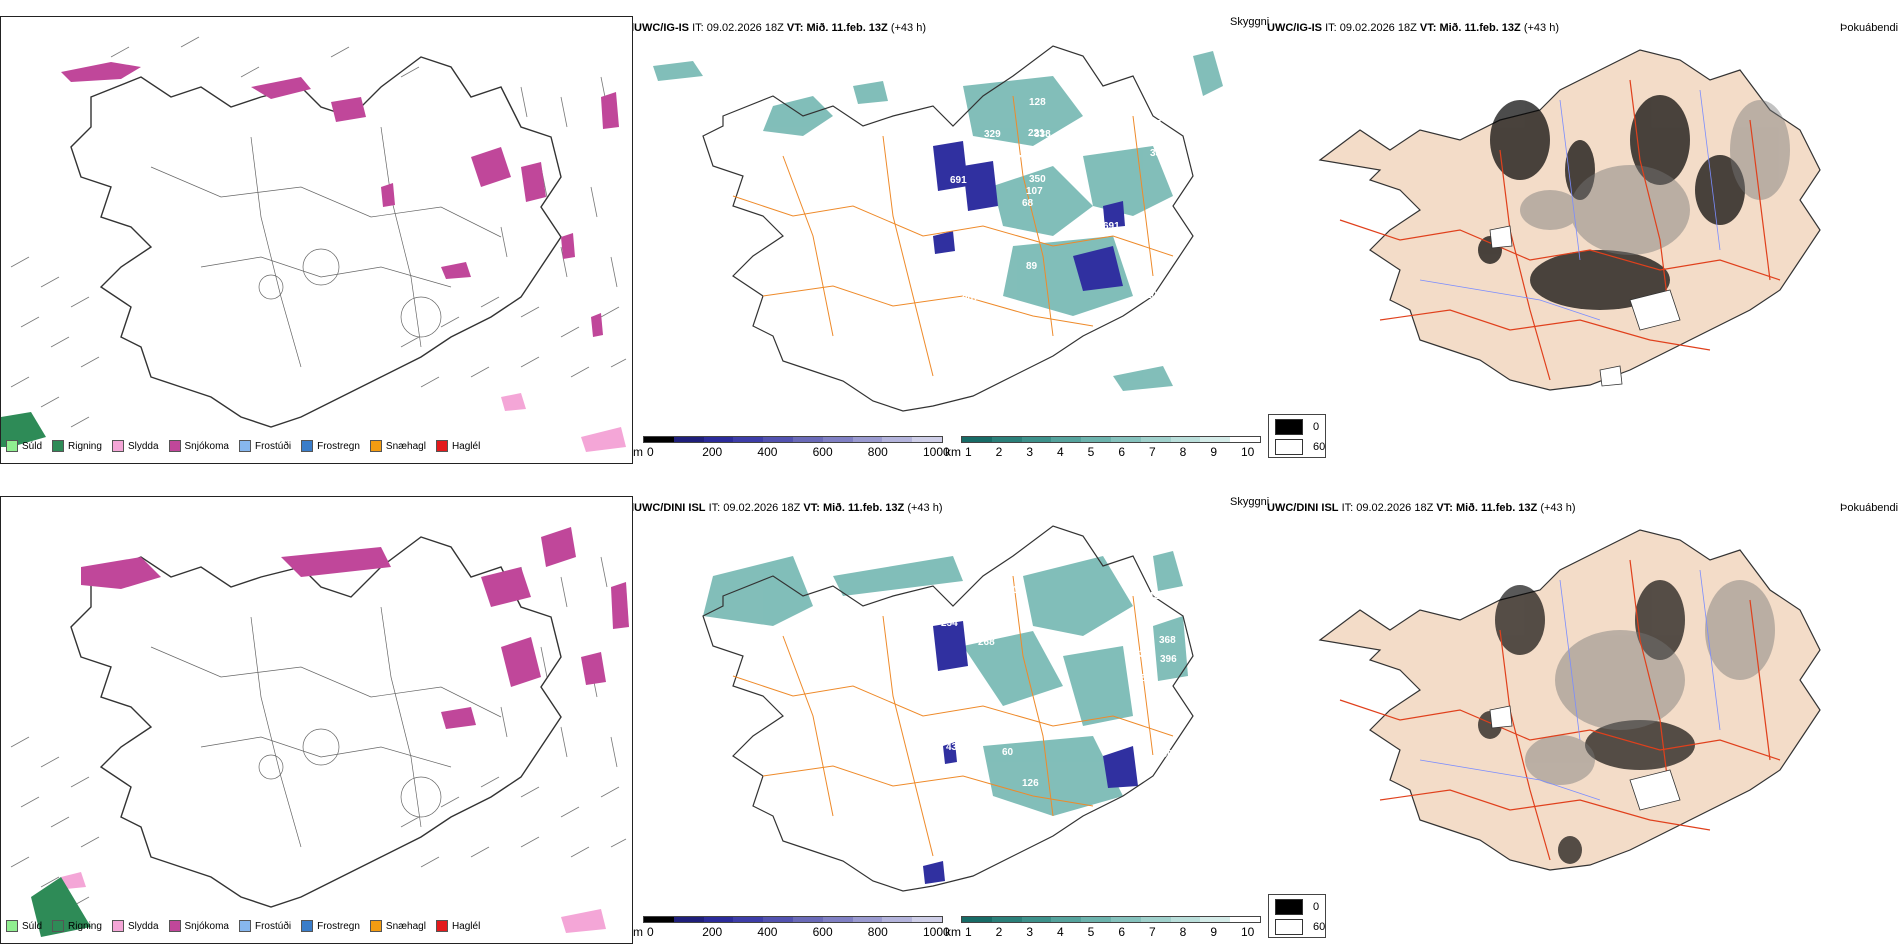 The height and width of the screenshot is (950, 1900). What do you see at coordinates (966, 252) in the screenshot?
I see `ceiling-value-label: 168` at bounding box center [966, 252].